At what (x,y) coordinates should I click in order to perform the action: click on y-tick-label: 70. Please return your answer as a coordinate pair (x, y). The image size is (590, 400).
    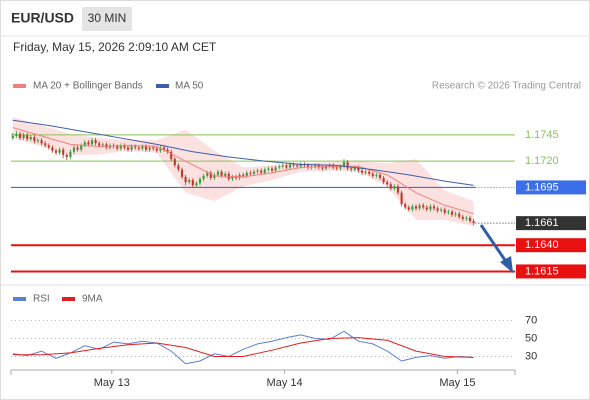
    Looking at the image, I should click on (531, 320).